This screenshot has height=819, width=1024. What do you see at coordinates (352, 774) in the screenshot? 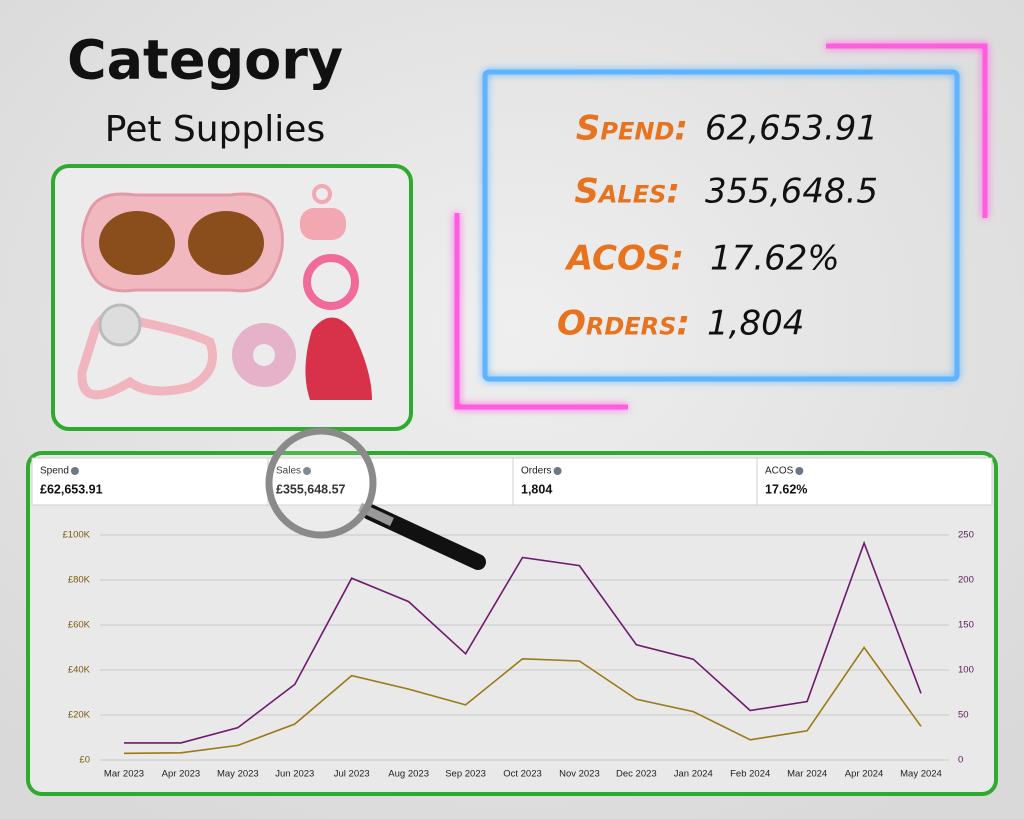
I see `x-tick-label: Jul 2023` at bounding box center [352, 774].